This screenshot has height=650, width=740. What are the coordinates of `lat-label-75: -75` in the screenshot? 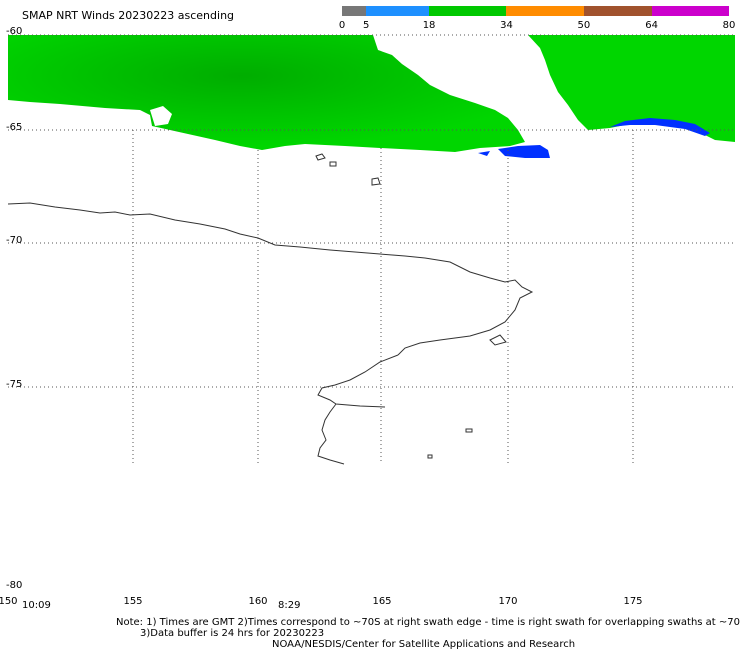 It's located at (14, 384).